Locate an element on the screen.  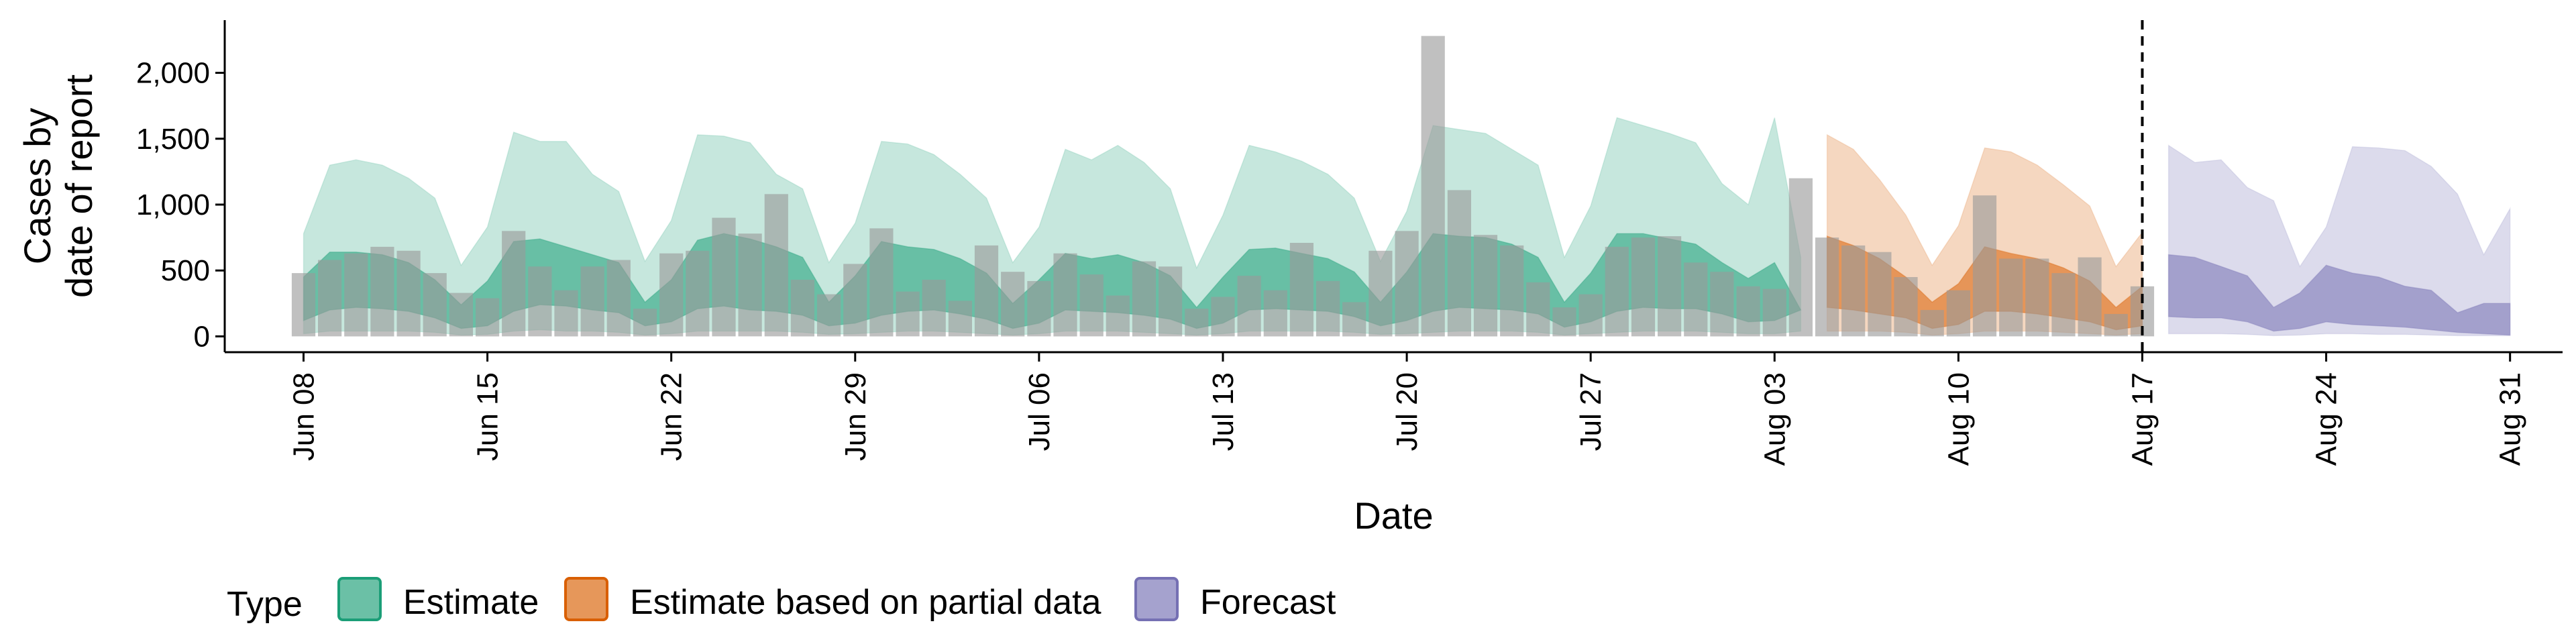
x-tick-label: Aug 24 is located at coordinates (2326, 419).